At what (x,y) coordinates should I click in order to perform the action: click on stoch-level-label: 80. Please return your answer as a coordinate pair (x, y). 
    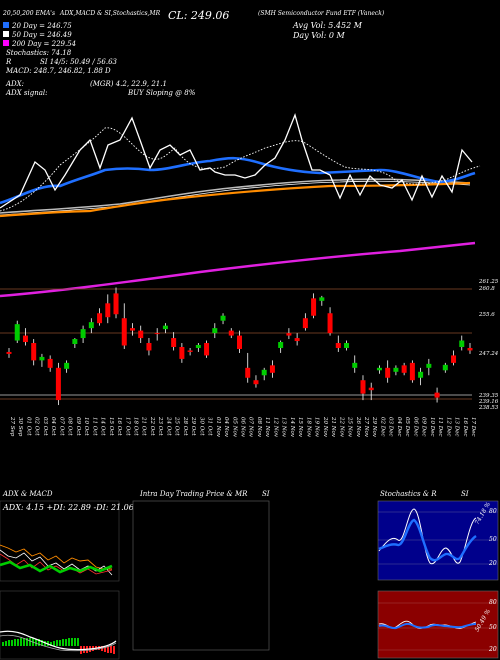
    Looking at the image, I should click on (493, 511).